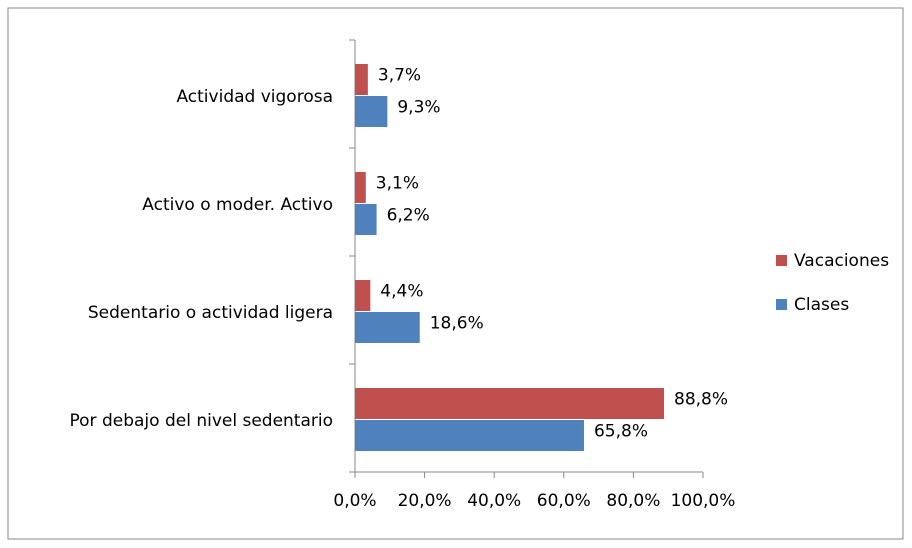  What do you see at coordinates (621, 432) in the screenshot?
I see `value-label: 65,8%` at bounding box center [621, 432].